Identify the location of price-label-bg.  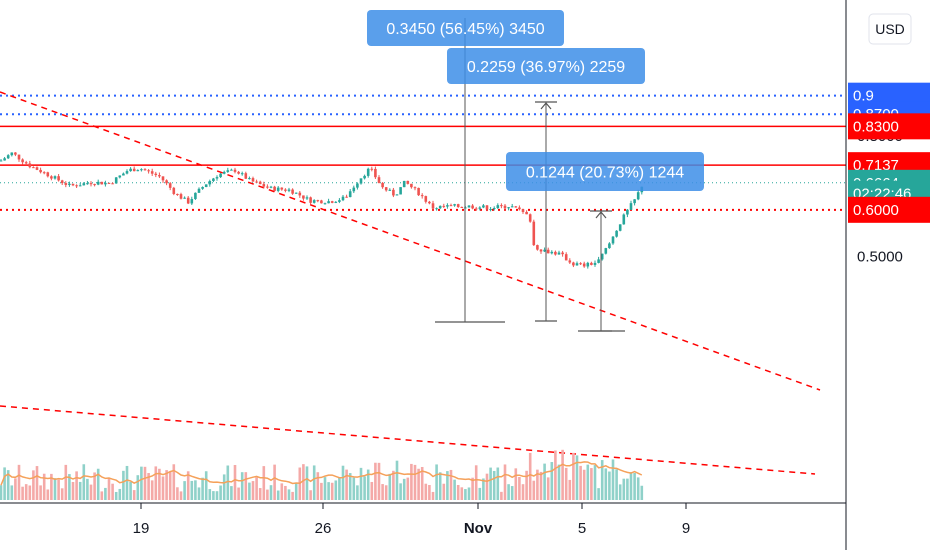
(889, 209).